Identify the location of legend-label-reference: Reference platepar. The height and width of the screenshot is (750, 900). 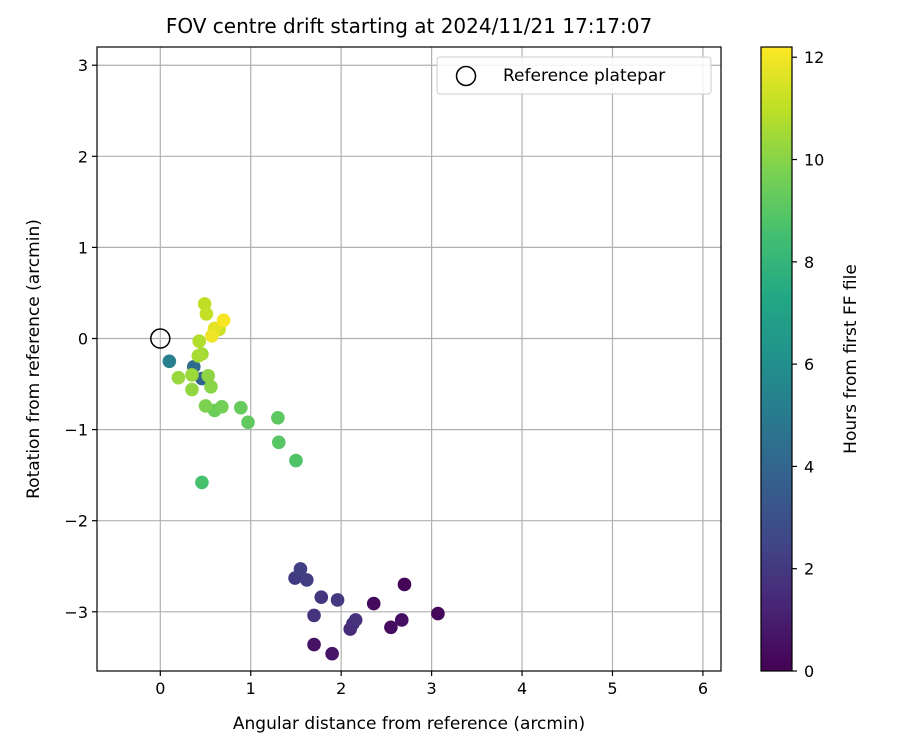
(584, 76).